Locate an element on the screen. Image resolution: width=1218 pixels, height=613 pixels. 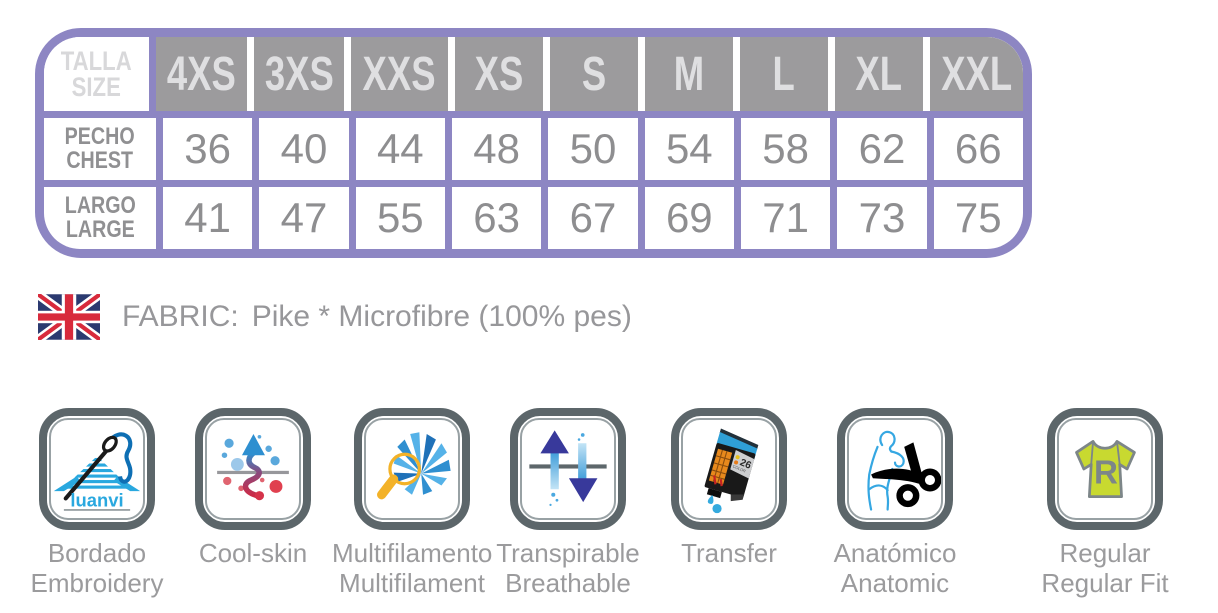
luanvi-logo-text: luanvi is located at coordinates (96, 500).